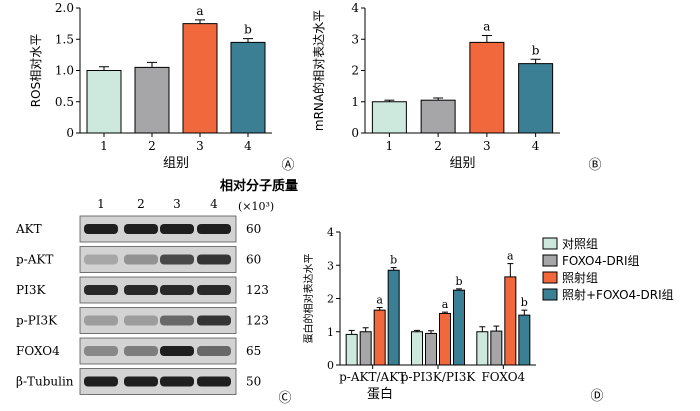  Describe the element at coordinates (36, 70) in the screenshot. I see `y-axis-label: ROS相对水平` at that location.